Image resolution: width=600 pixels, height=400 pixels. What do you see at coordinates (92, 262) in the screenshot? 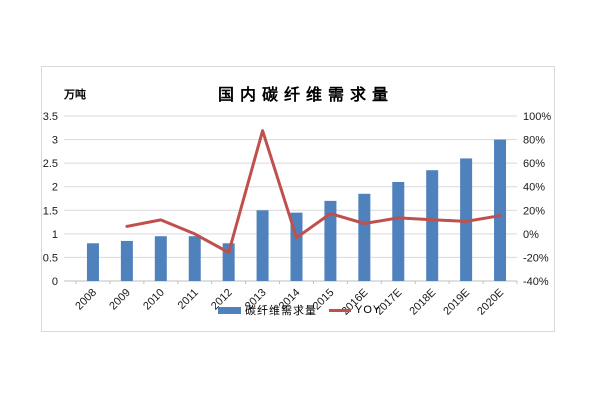
I see `bar-2008` at bounding box center [92, 262].